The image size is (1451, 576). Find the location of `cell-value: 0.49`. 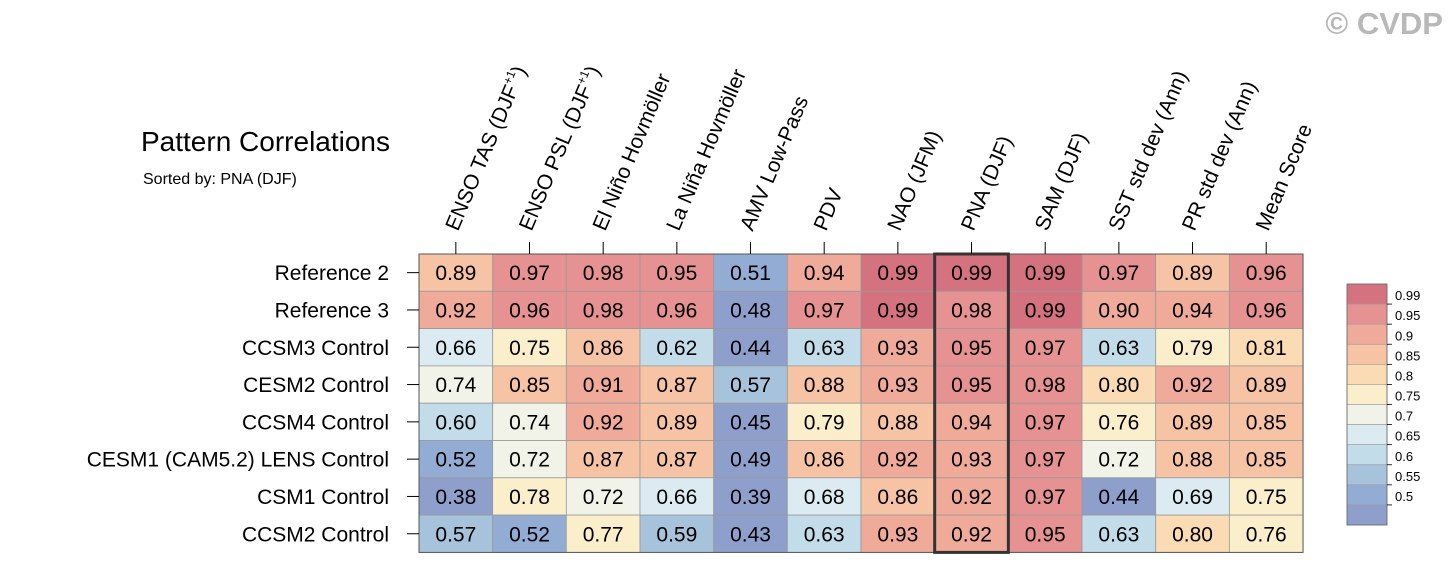

cell-value: 0.49 is located at coordinates (750, 460).